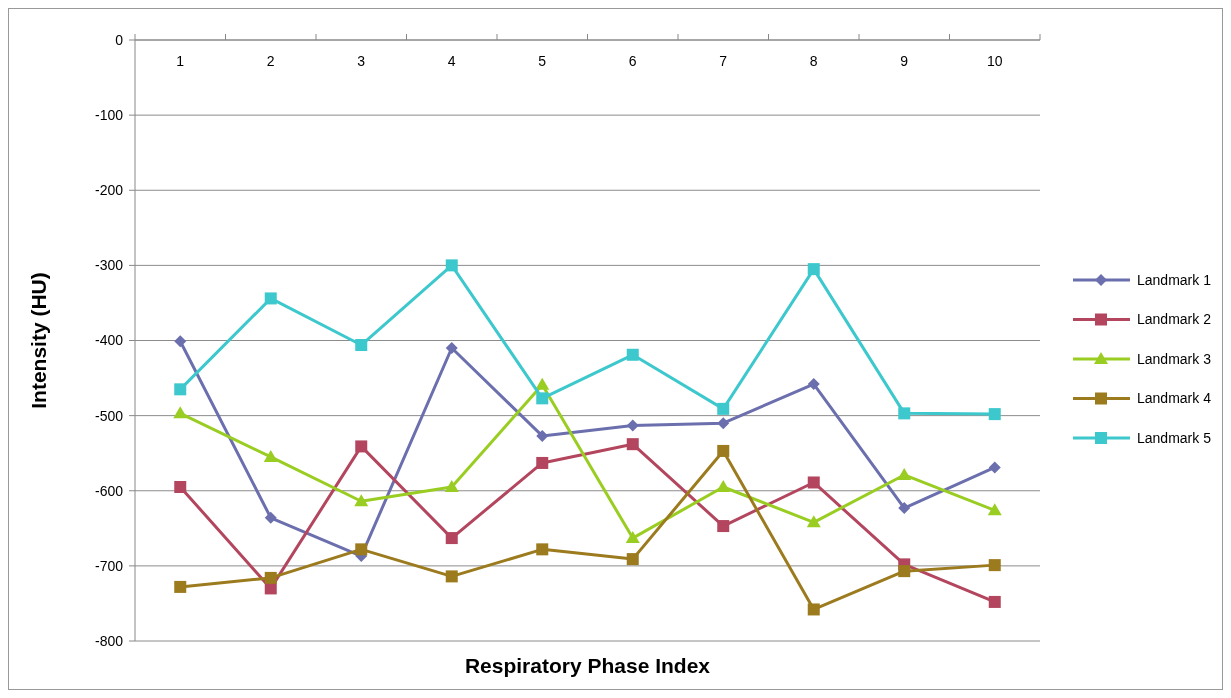 The image size is (1231, 698). What do you see at coordinates (109, 265) in the screenshot?
I see `y-tick-label: -300` at bounding box center [109, 265].